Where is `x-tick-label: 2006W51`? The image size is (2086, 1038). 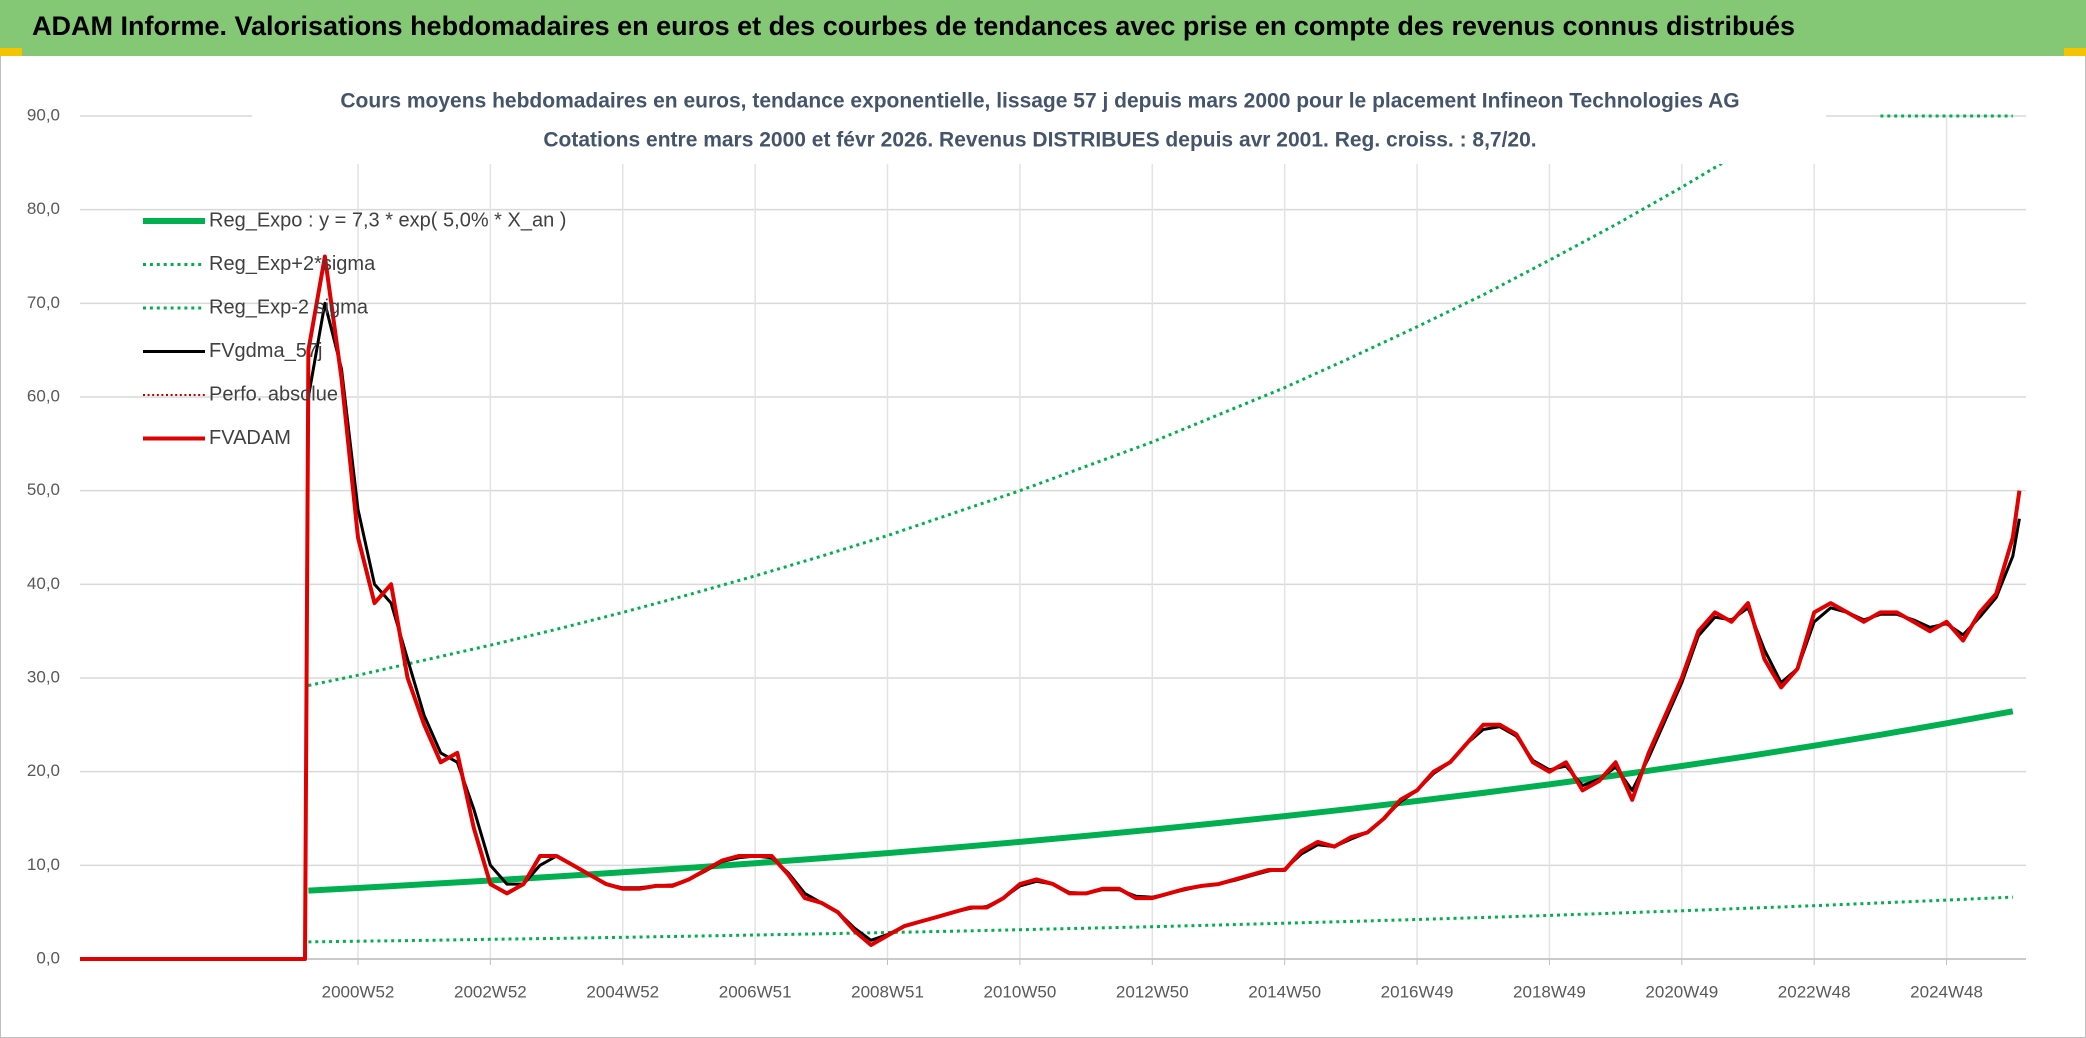
x-tick-label: 2006W51 is located at coordinates (755, 991).